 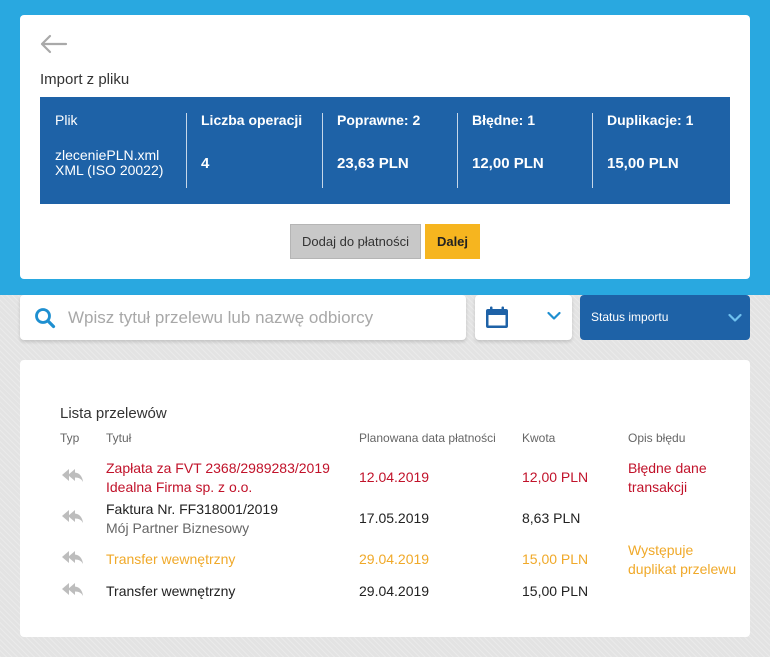 What do you see at coordinates (427, 438) in the screenshot?
I see `column-header-date: Planowana data płatności` at bounding box center [427, 438].